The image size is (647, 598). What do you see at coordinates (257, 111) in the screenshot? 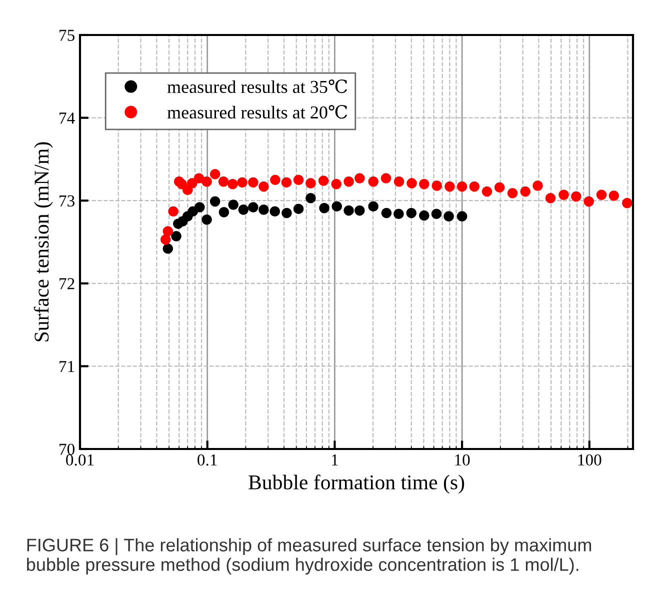
I see `legend-label: measured results at 20℃` at bounding box center [257, 111].